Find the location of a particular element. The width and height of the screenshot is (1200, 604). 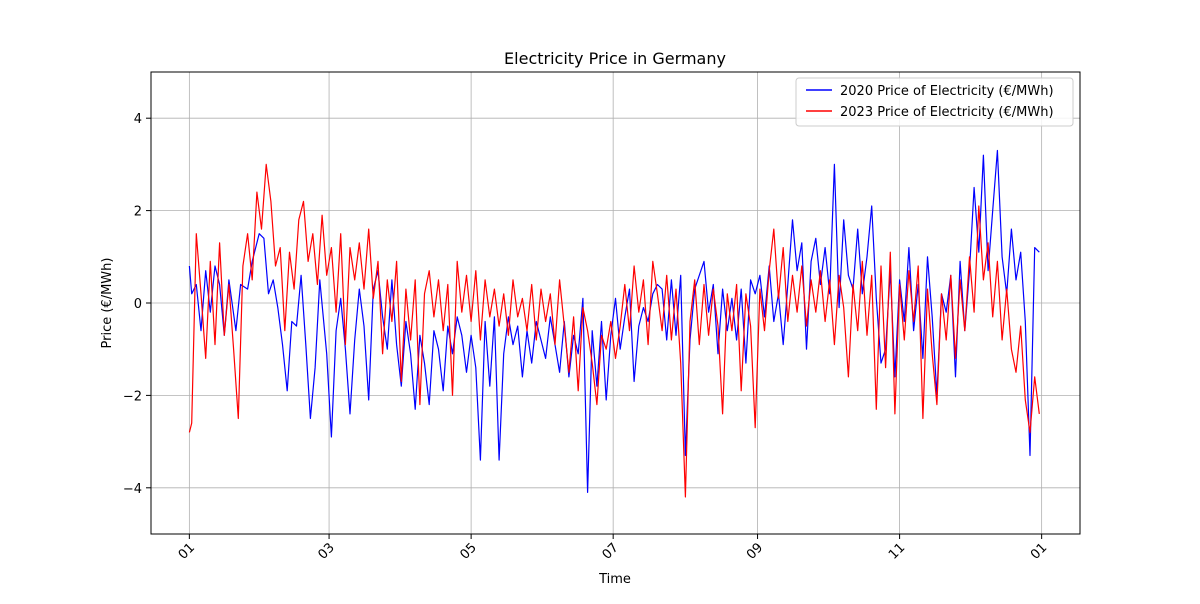

y-axis-label: Price (€/MWh) is located at coordinates (107, 303).